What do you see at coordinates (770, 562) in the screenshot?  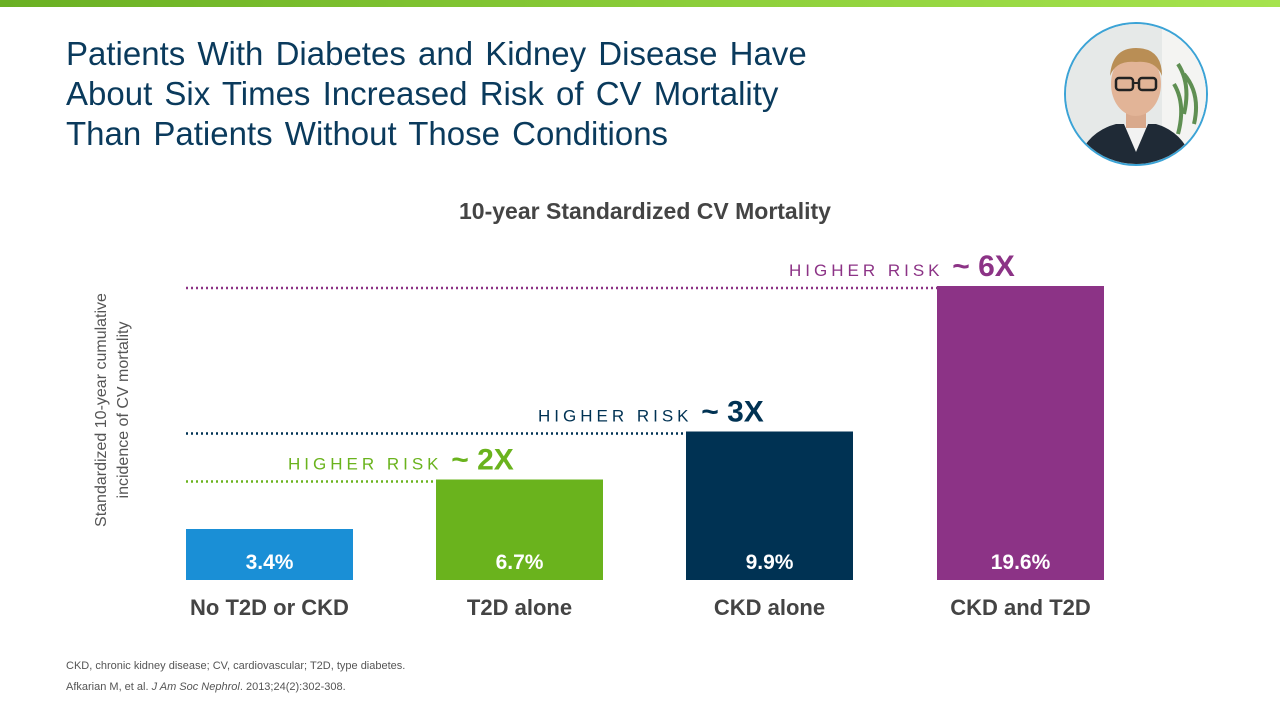 I see `bar-value-label: 9.9%` at bounding box center [770, 562].